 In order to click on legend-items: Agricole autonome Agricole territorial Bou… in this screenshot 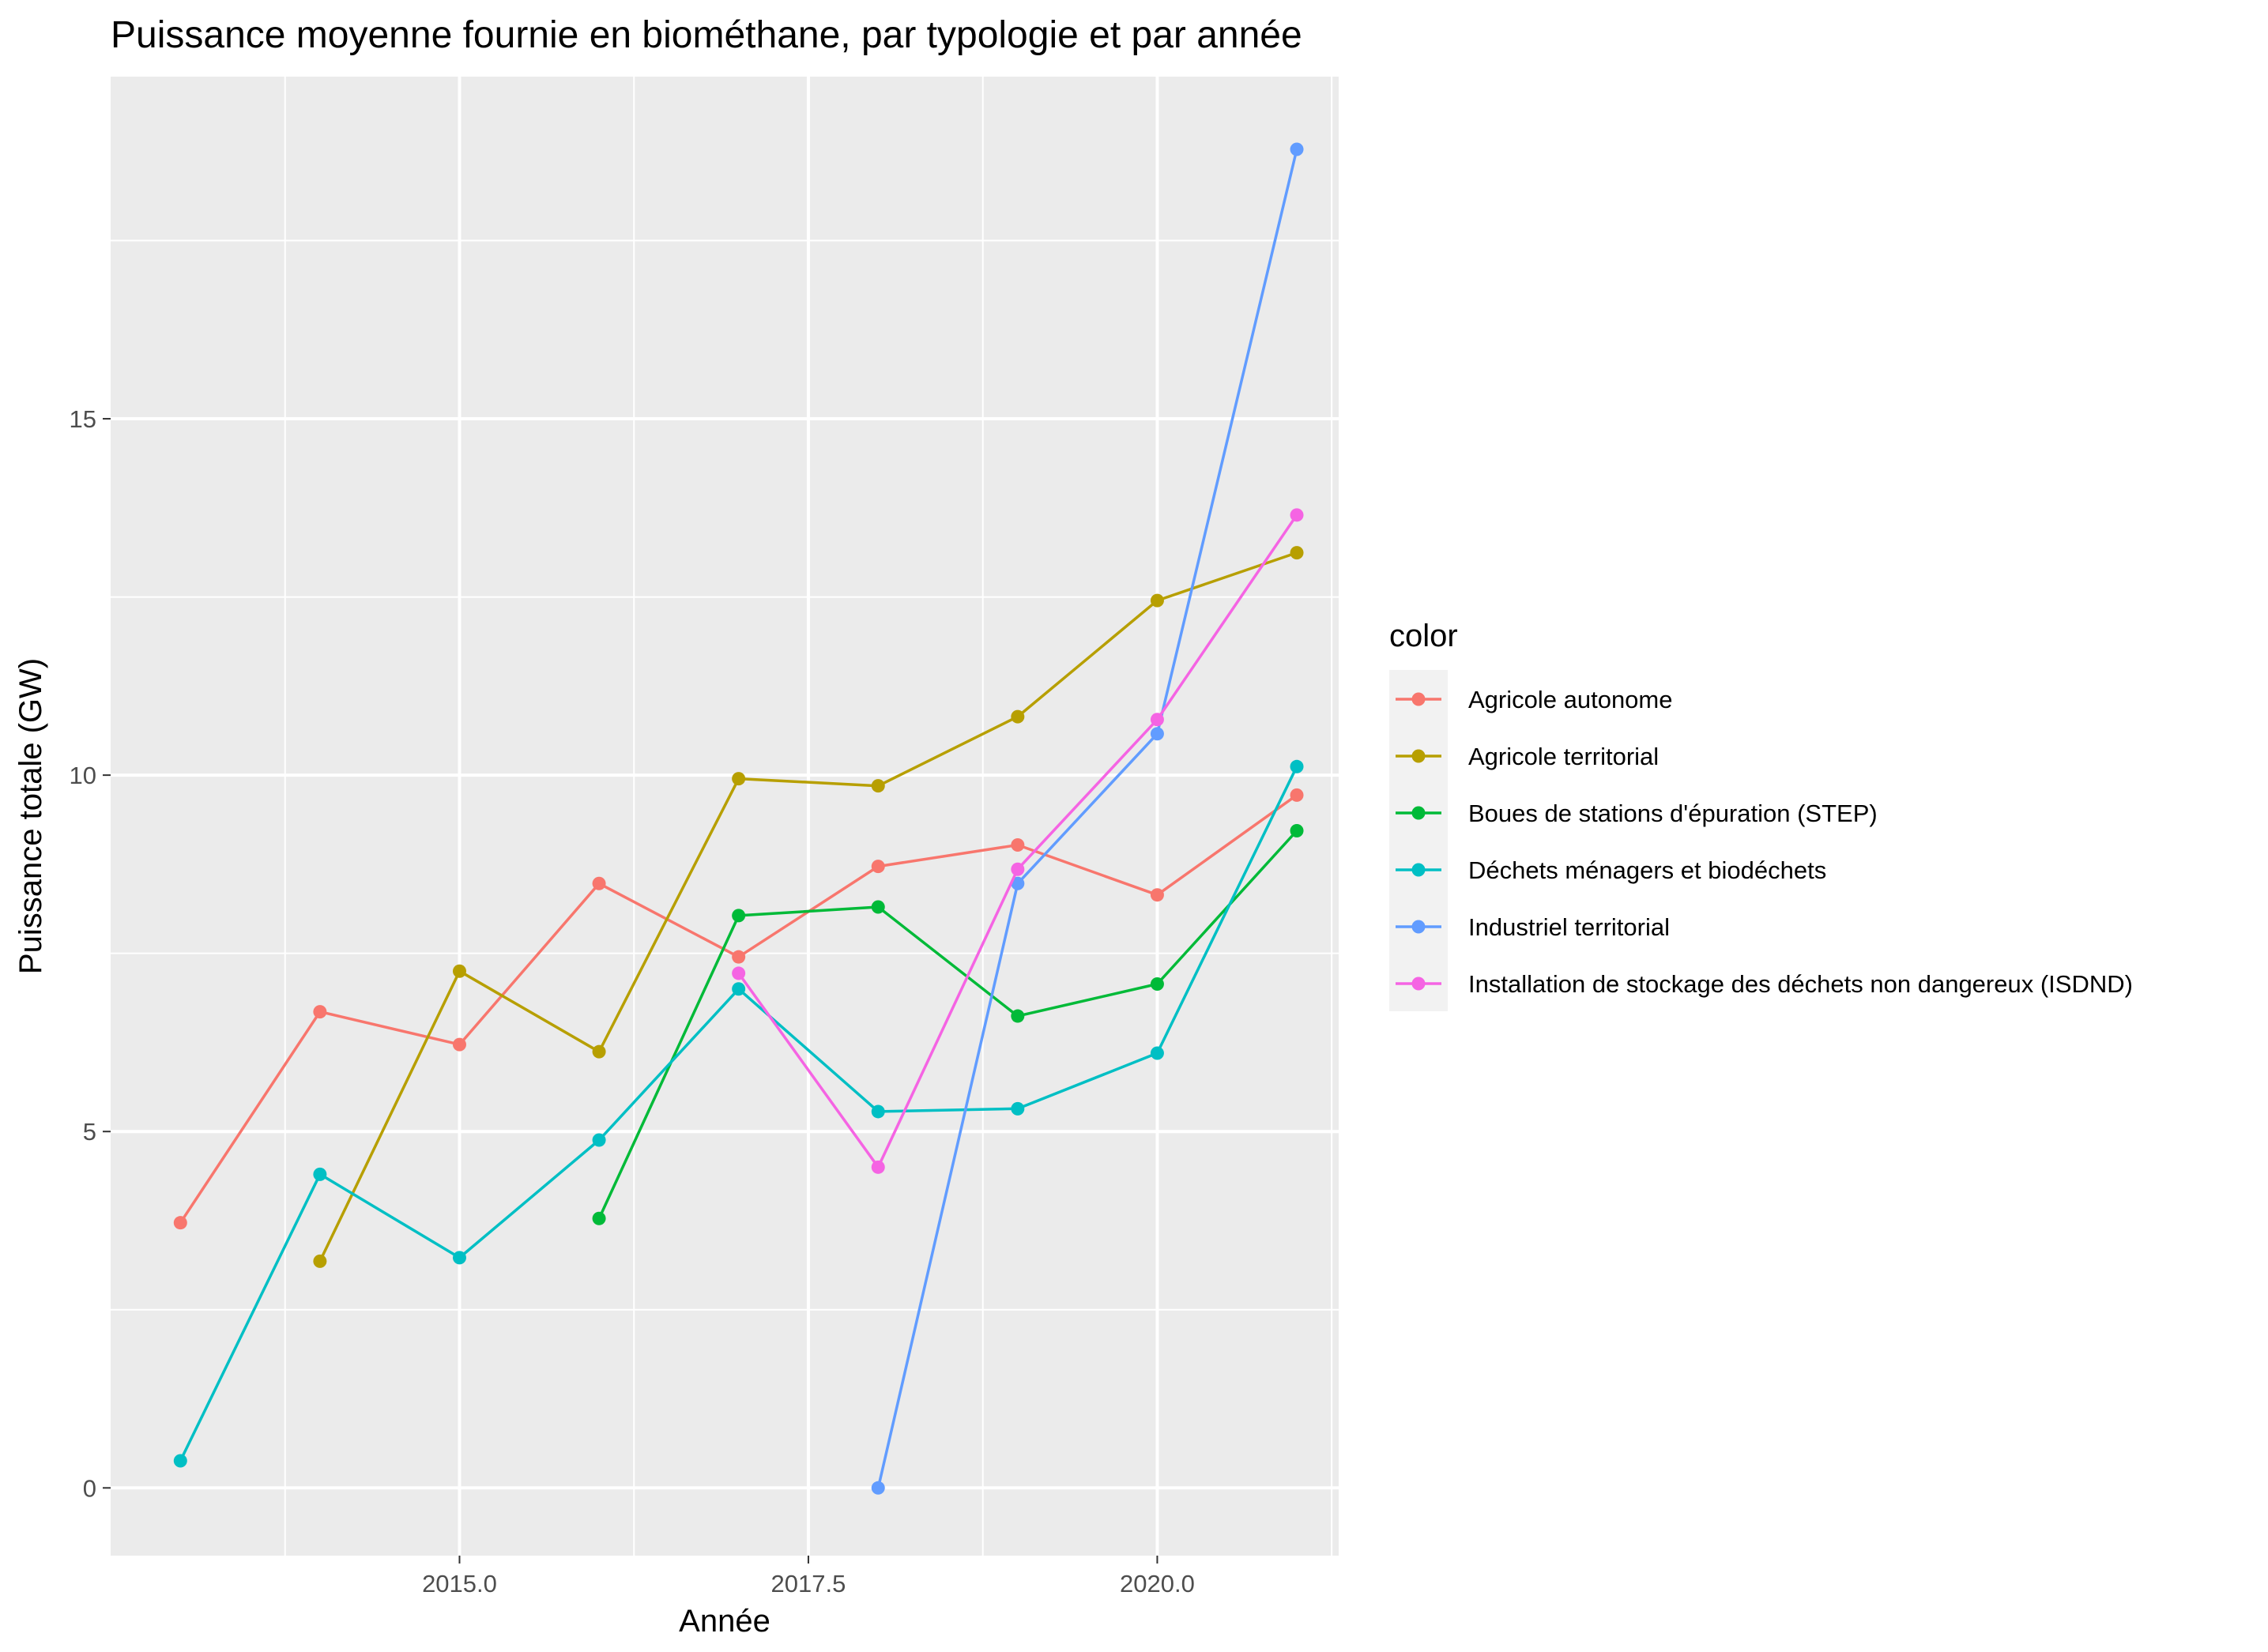, I will do `click(1765, 842)`.